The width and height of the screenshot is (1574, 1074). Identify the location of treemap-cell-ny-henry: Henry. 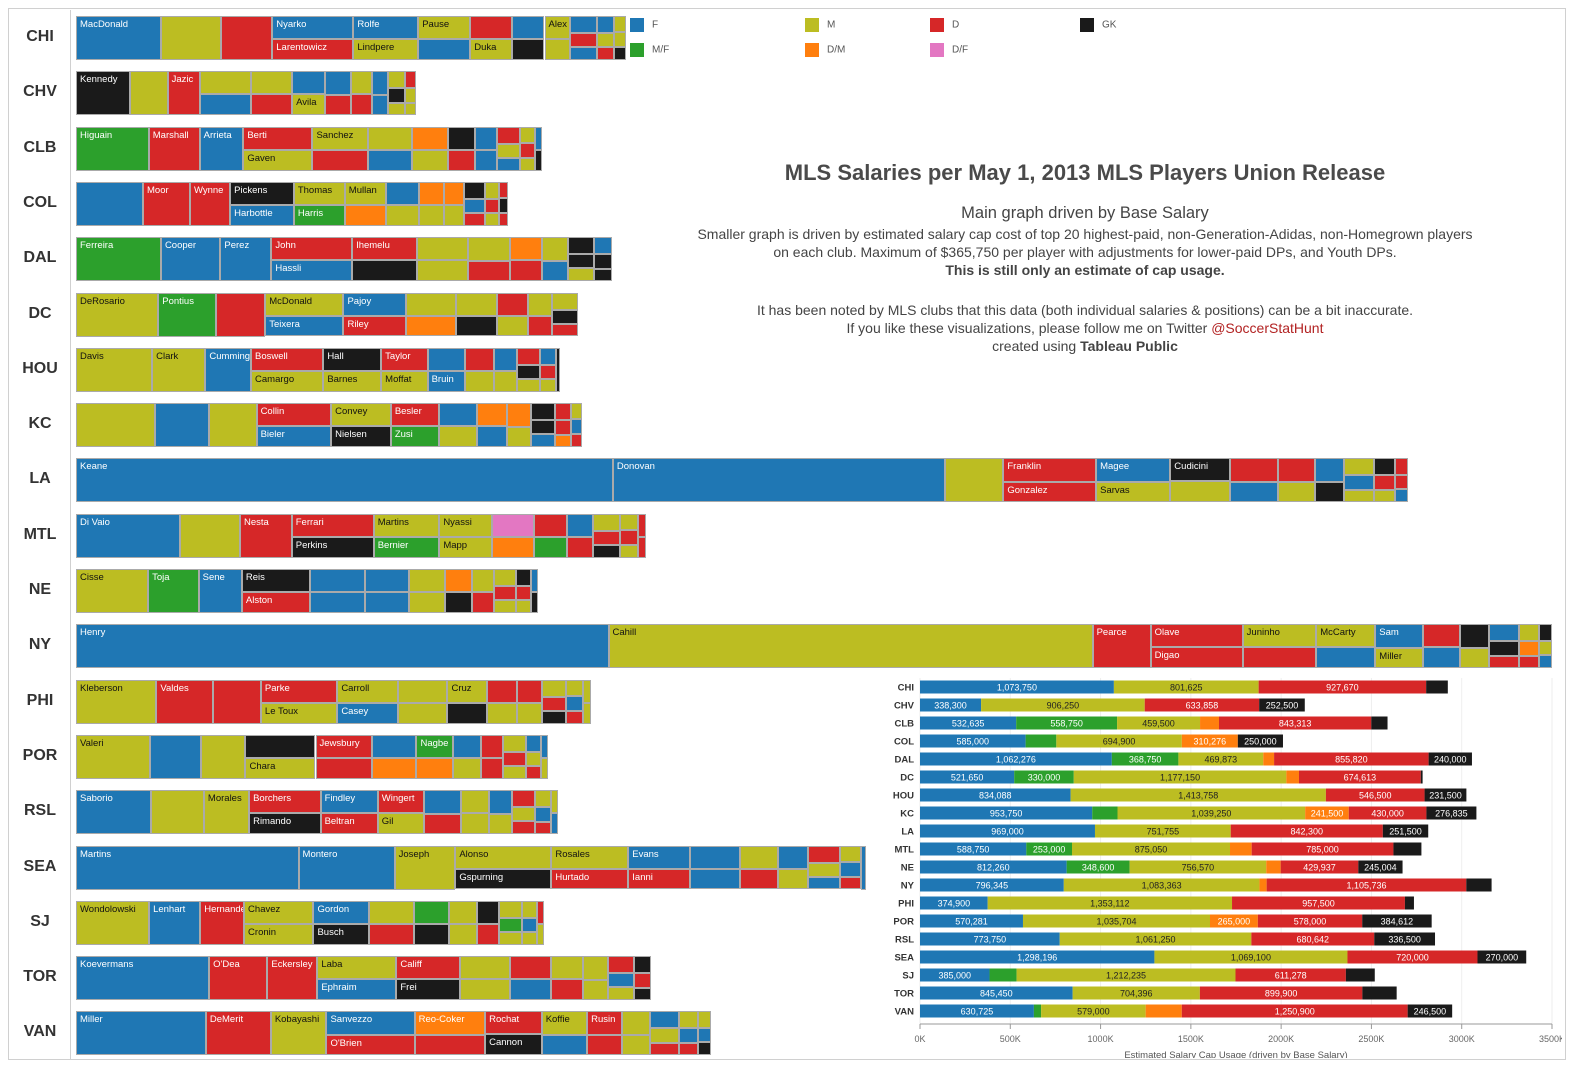
(342, 646).